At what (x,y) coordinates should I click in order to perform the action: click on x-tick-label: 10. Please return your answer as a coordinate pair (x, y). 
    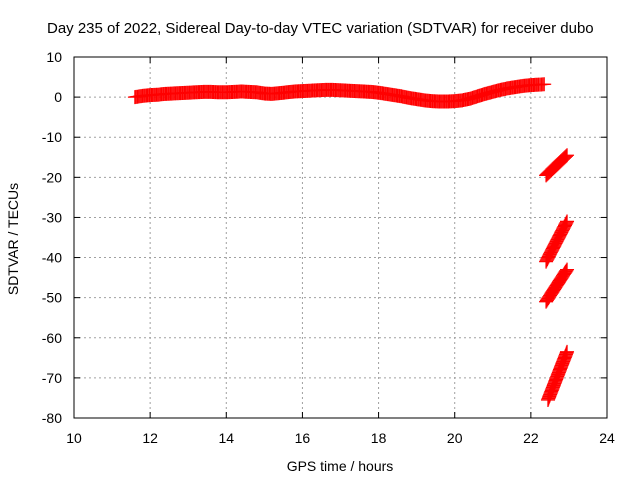
    Looking at the image, I should click on (74, 438).